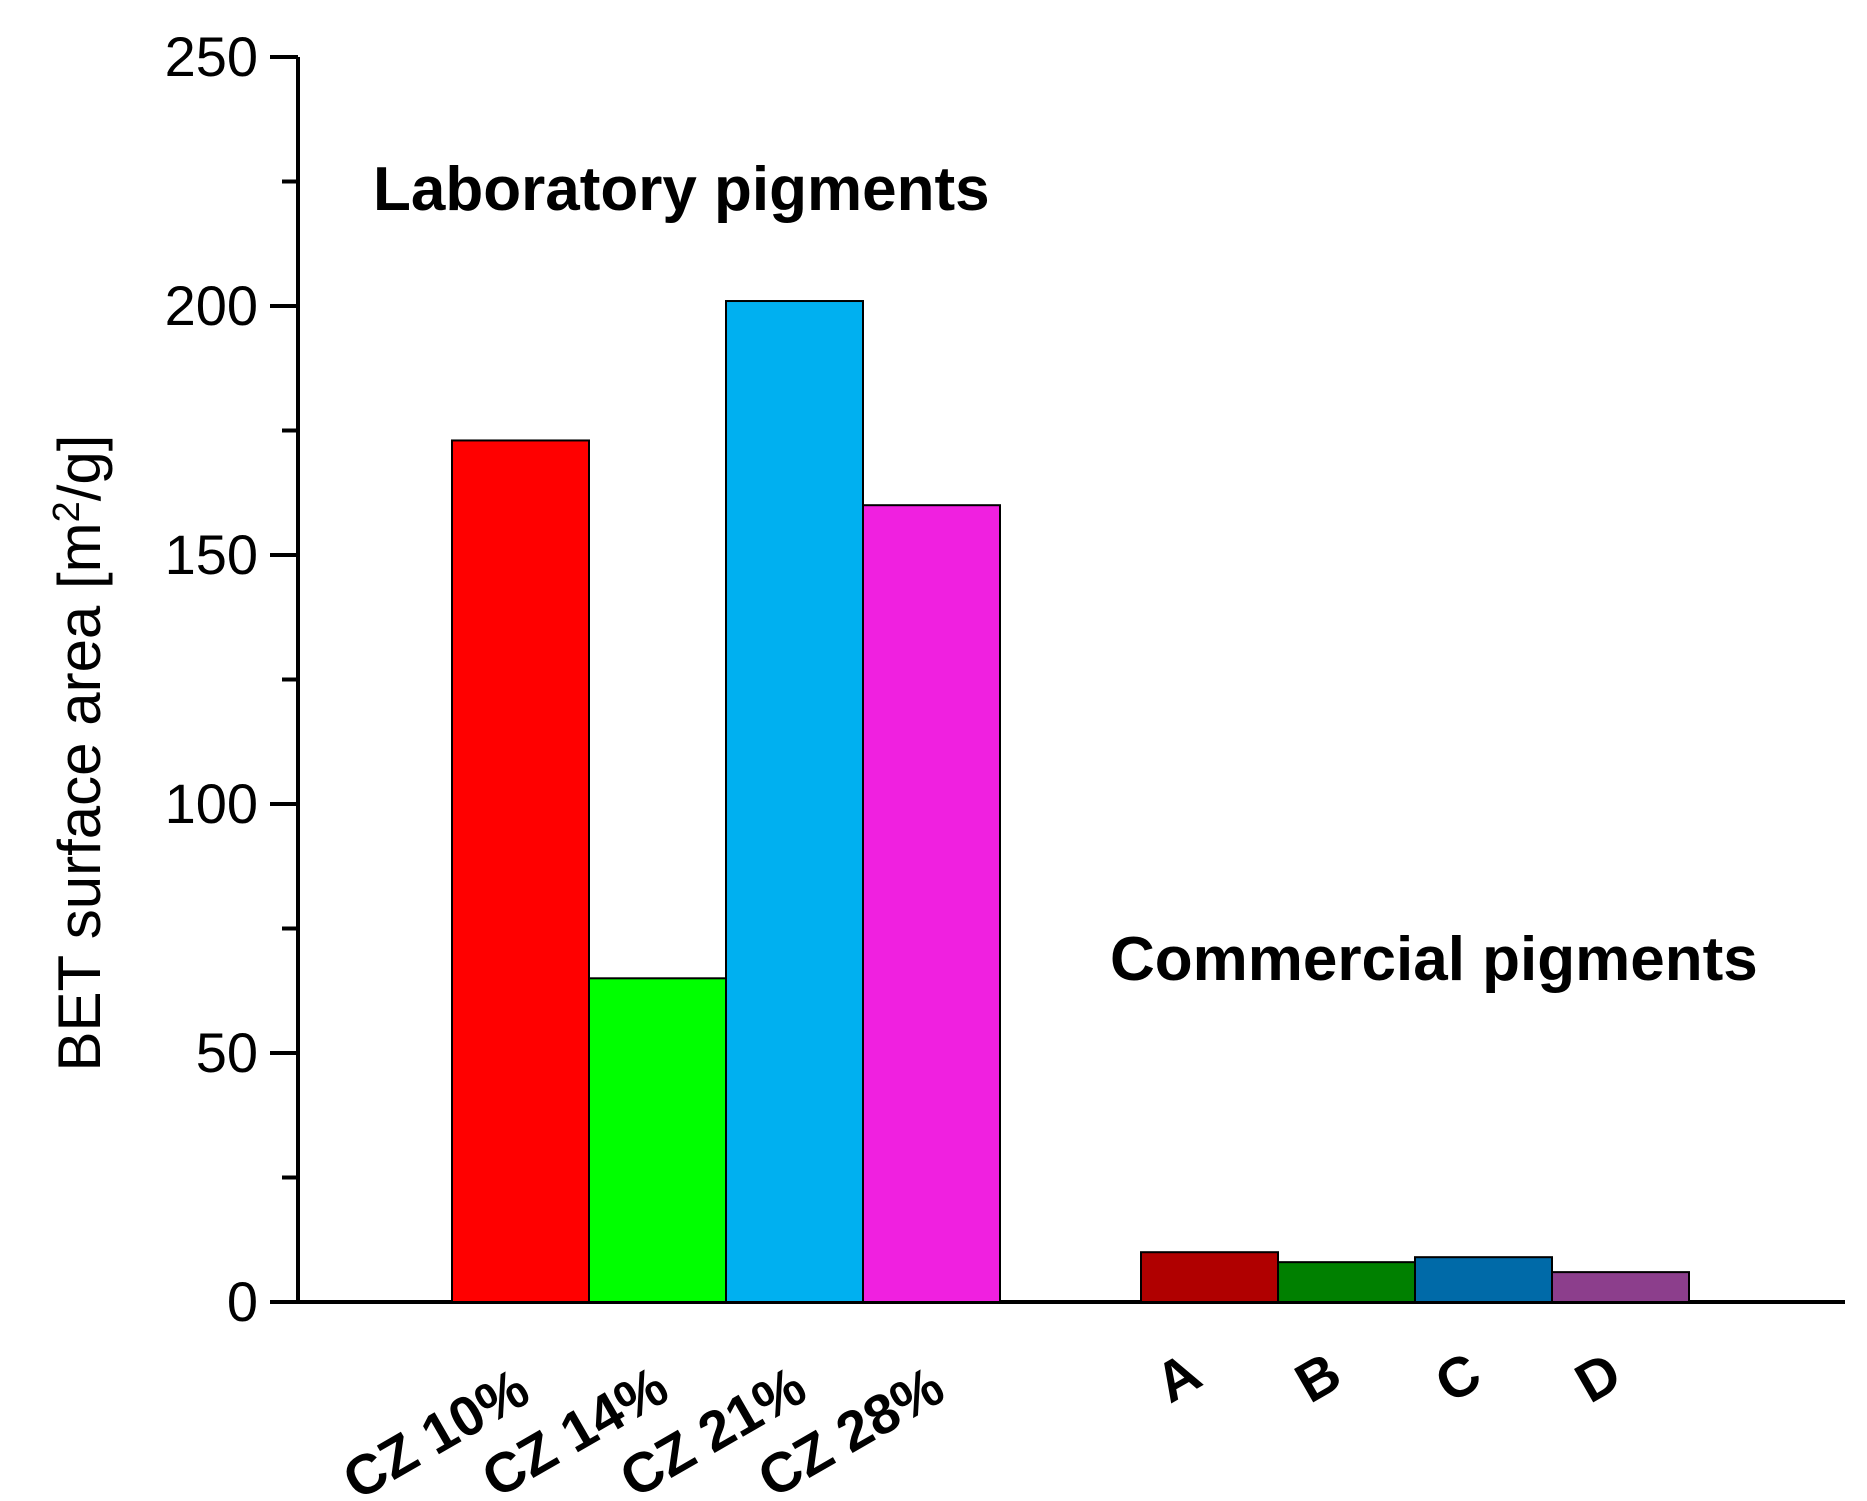 This screenshot has width=1867, height=1501. I want to click on x-tick-label: A, so click(1177, 1377).